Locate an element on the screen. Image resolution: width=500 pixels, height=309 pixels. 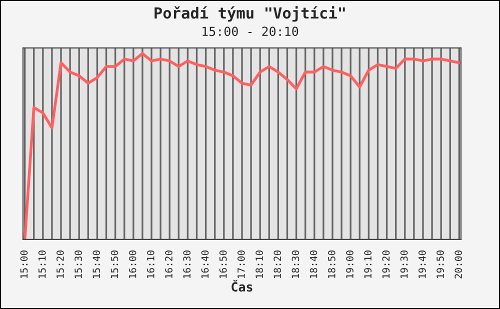
x-tick-label: 18:40 is located at coordinates (314, 264).